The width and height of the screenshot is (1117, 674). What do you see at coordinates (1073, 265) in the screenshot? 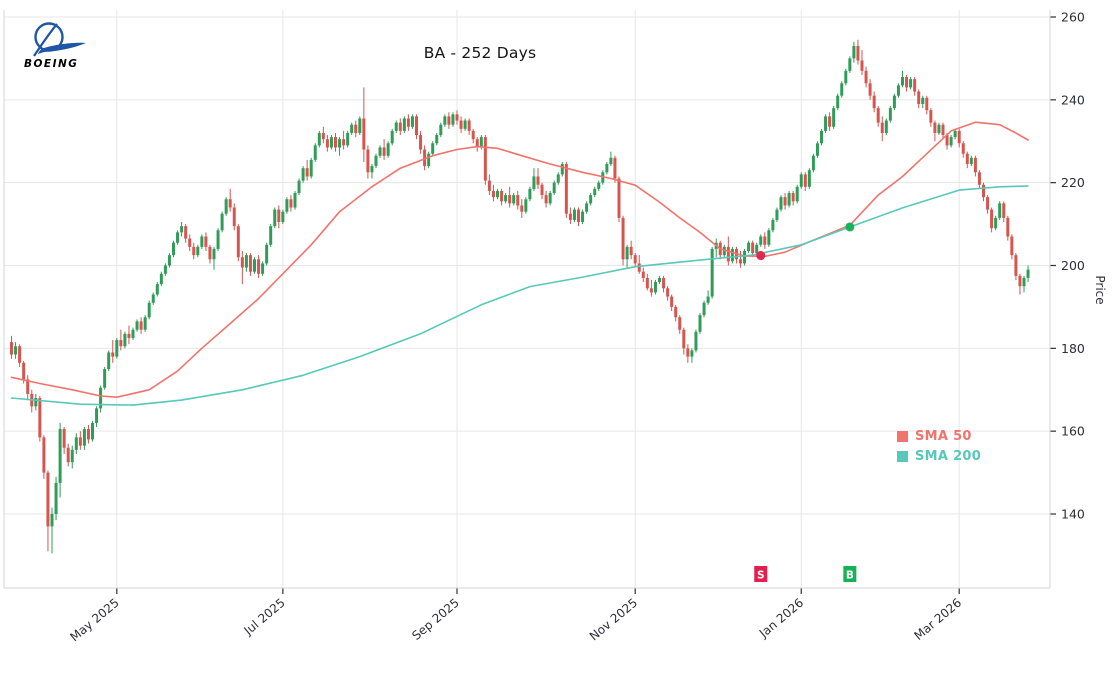
I see `y-tick-label: 200` at bounding box center [1073, 265].